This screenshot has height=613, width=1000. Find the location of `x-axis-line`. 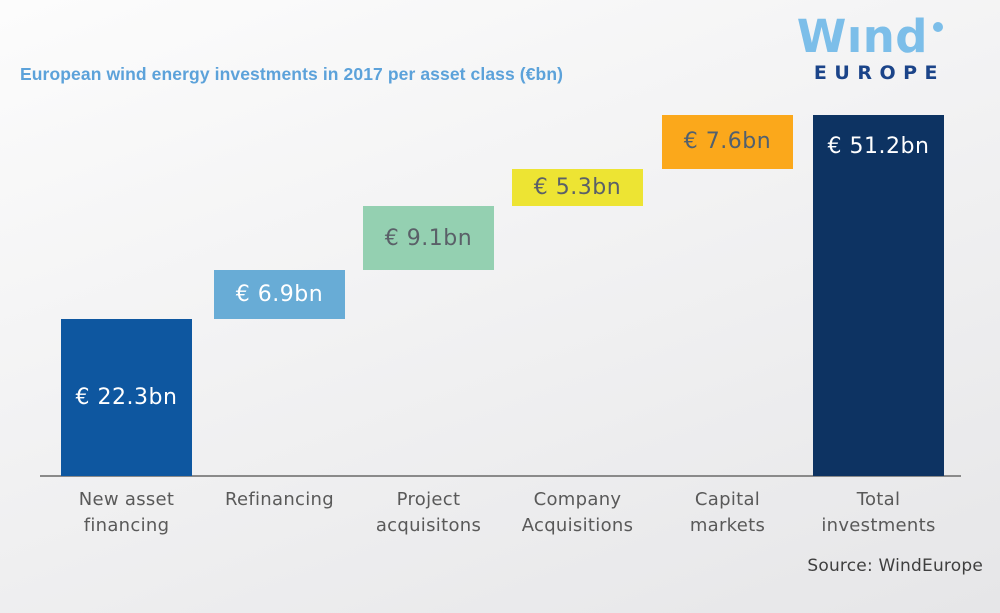

x-axis-line is located at coordinates (500, 476).